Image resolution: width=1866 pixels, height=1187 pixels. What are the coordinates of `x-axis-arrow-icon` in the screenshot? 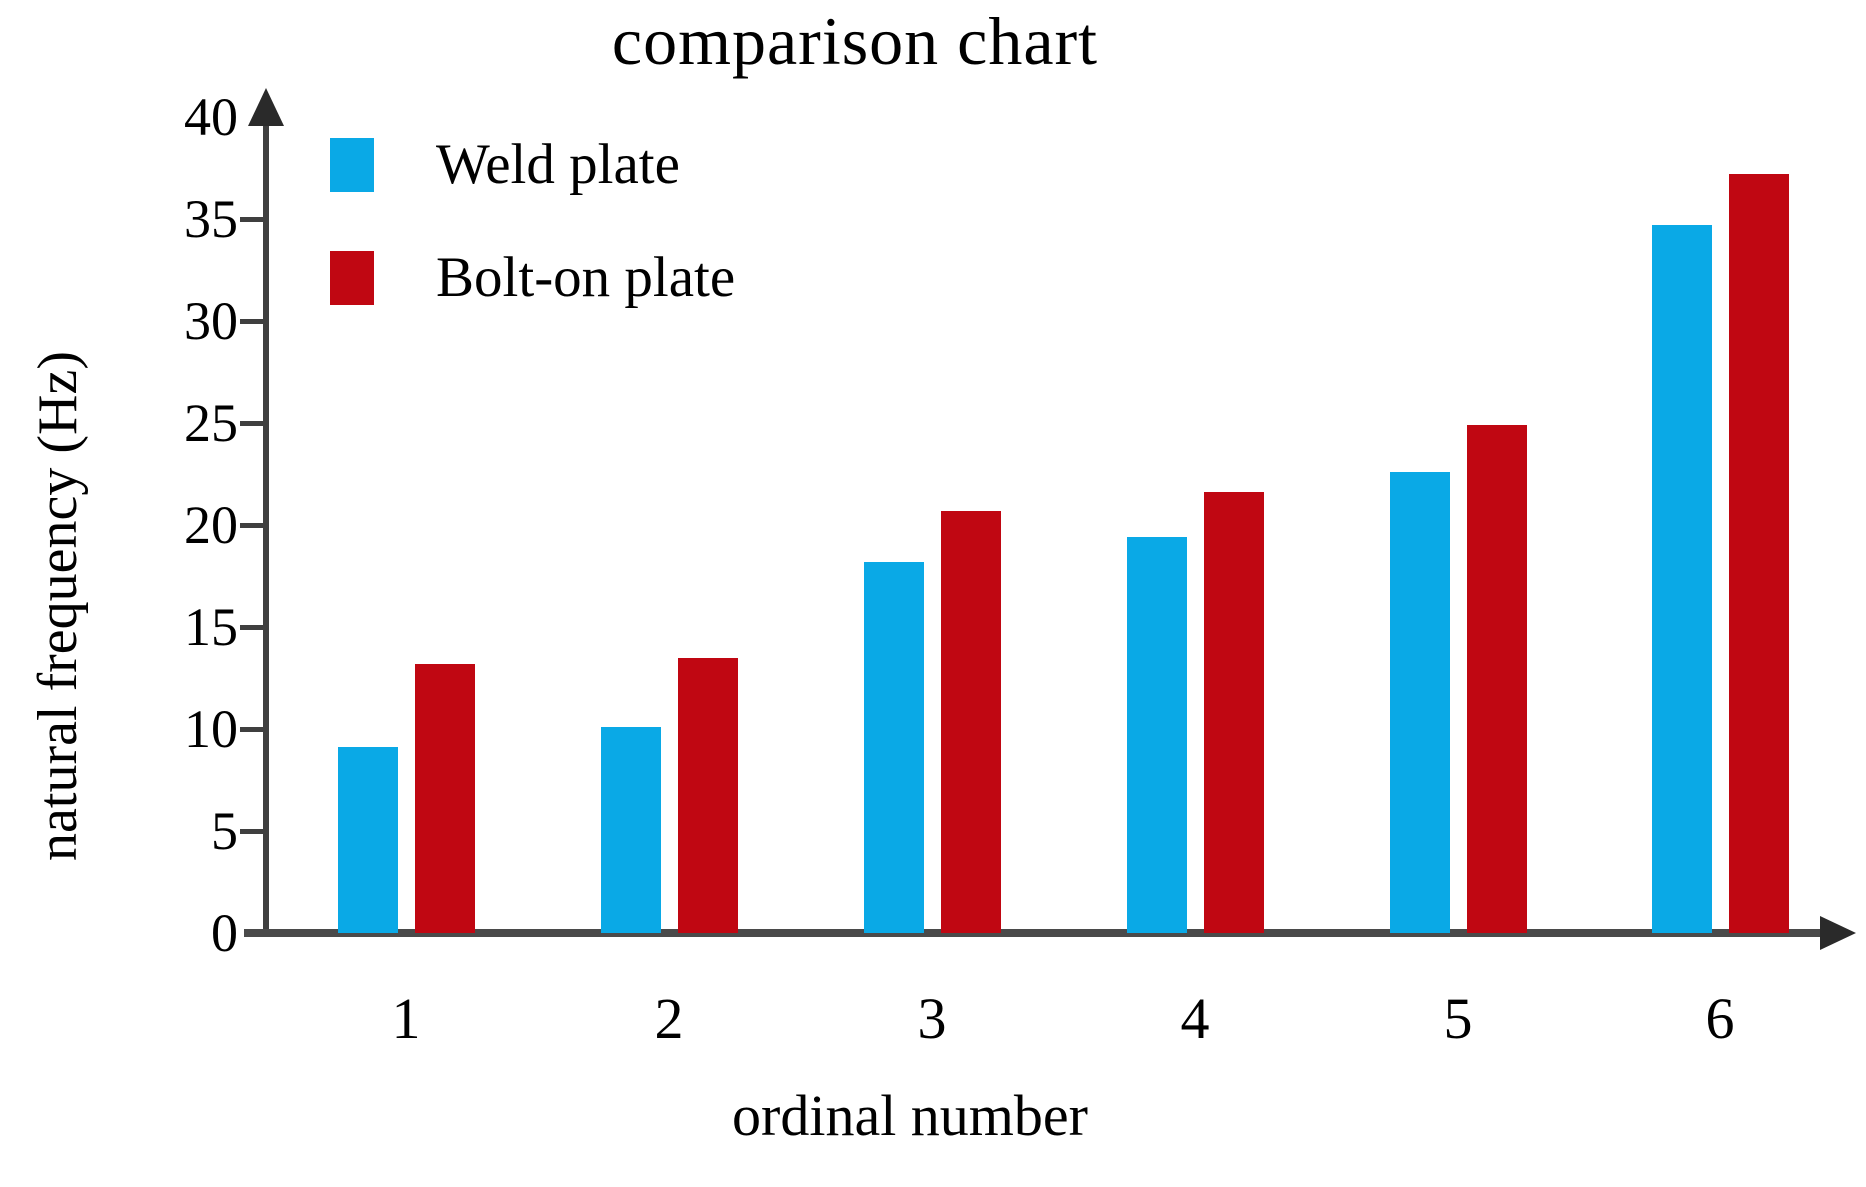 It's located at (1838, 933).